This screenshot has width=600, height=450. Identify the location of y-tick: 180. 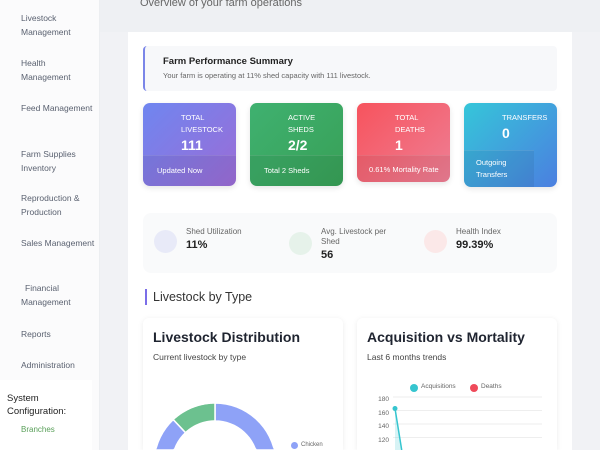
(383, 399).